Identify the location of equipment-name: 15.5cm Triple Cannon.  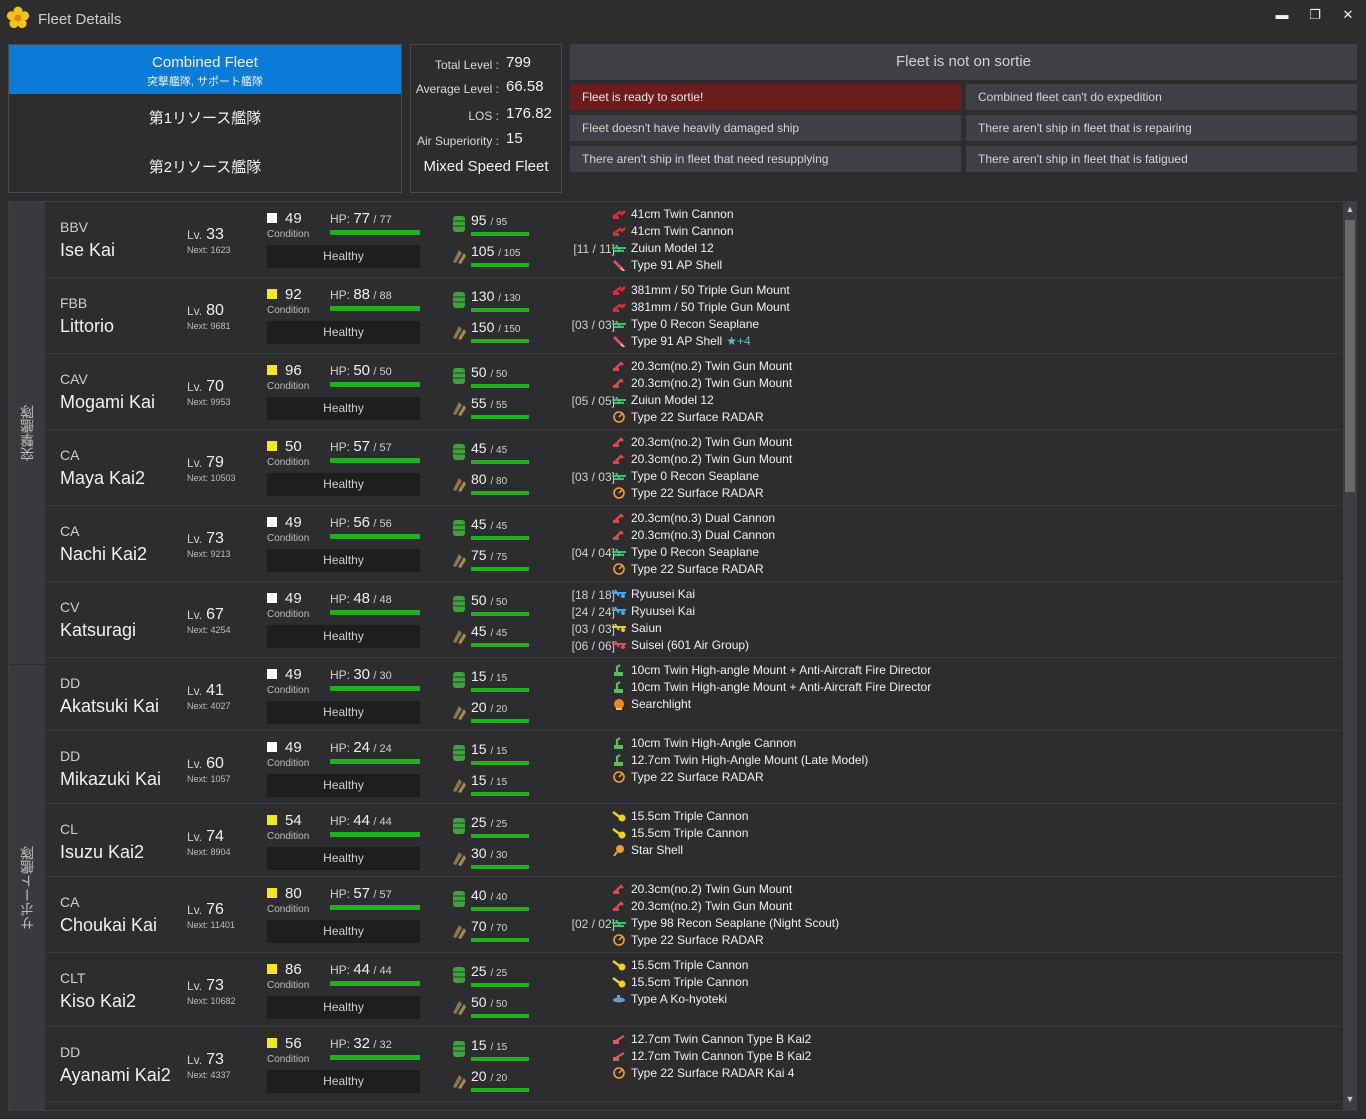
(690, 965).